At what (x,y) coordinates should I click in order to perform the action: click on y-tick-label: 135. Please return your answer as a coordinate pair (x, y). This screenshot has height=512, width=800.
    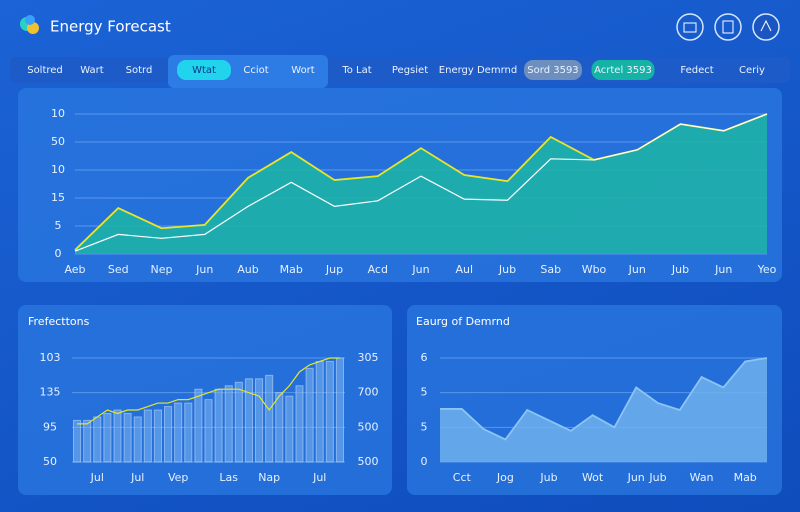
    Looking at the image, I should click on (50, 392).